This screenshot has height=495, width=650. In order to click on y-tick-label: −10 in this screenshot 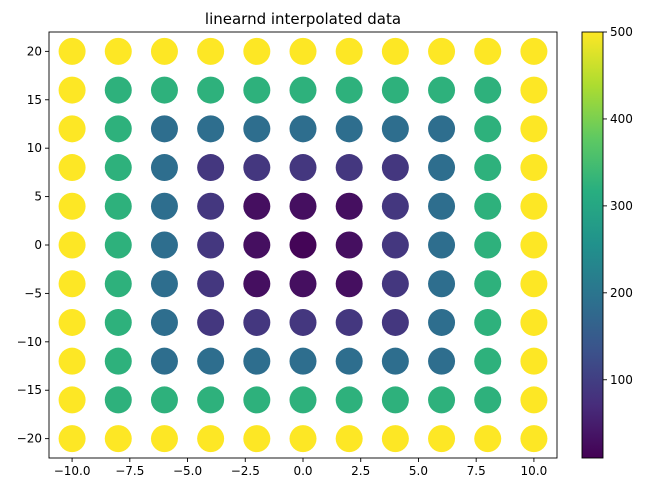, I will do `click(29, 342)`.